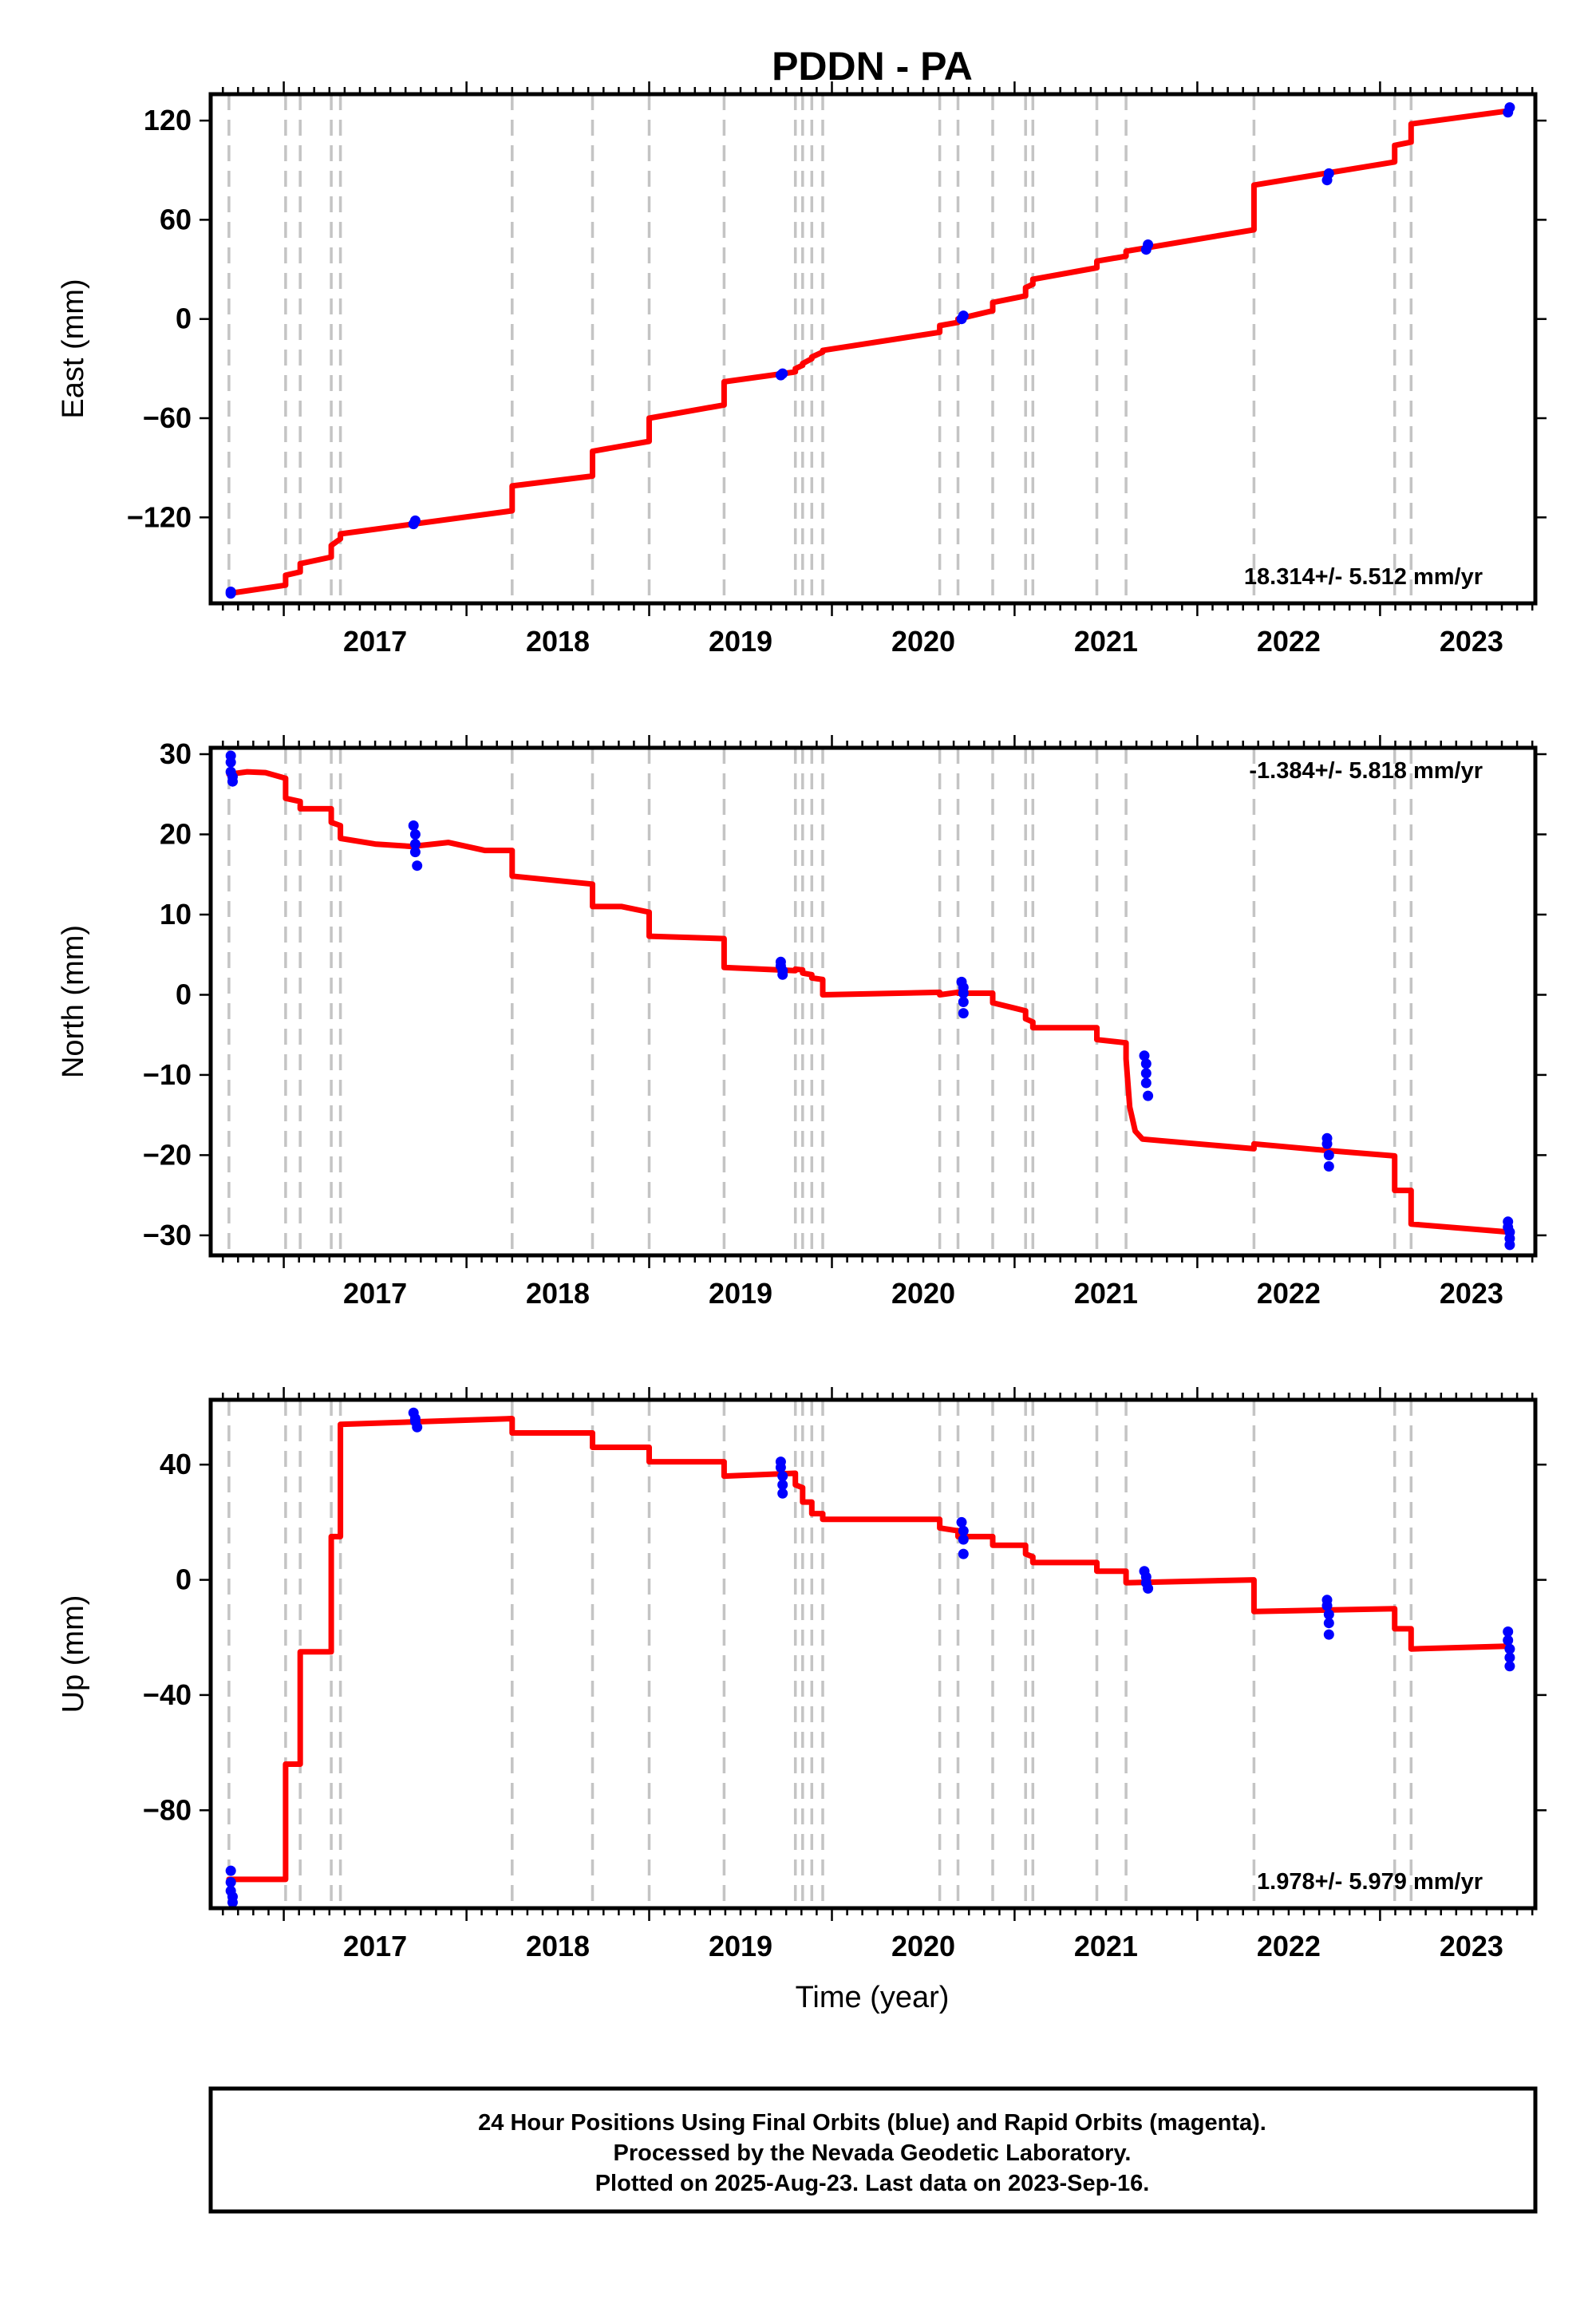  I want to click on y-tick-label: −30, so click(167, 1235).